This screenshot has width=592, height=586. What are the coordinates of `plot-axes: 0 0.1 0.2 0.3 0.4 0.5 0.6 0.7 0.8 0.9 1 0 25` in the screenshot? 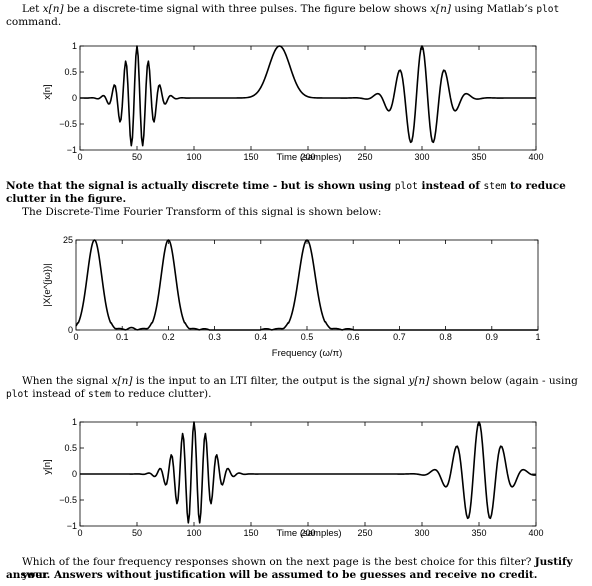 It's located at (302, 288).